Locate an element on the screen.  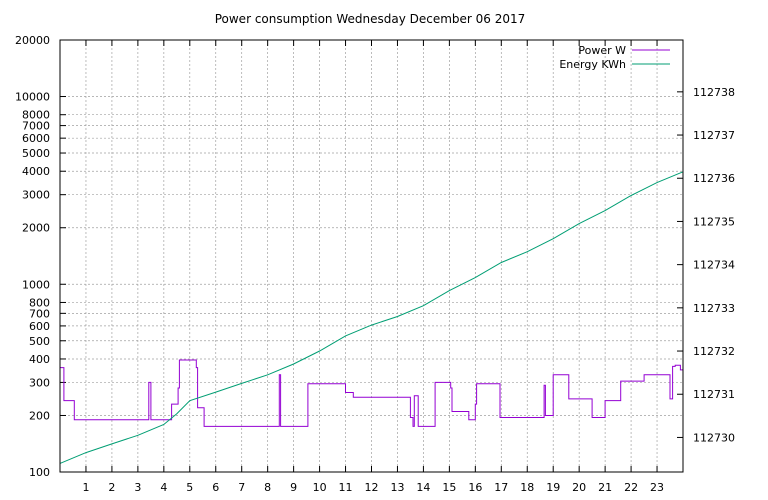
x-tick-label: 21 is located at coordinates (605, 487).